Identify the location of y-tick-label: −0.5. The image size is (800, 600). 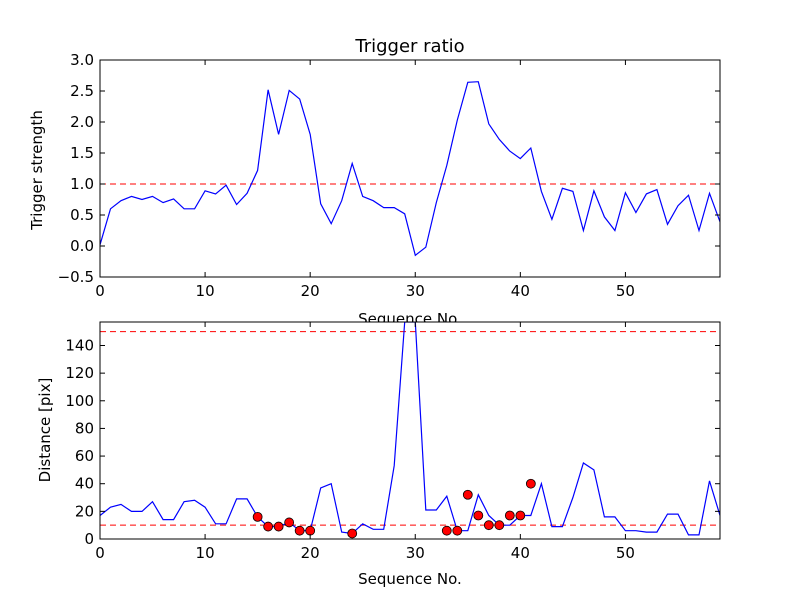
(76, 277).